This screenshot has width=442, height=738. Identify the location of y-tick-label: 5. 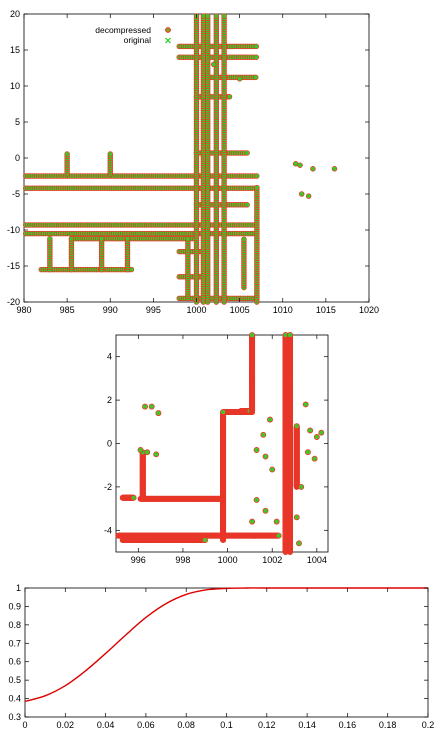
(17, 122).